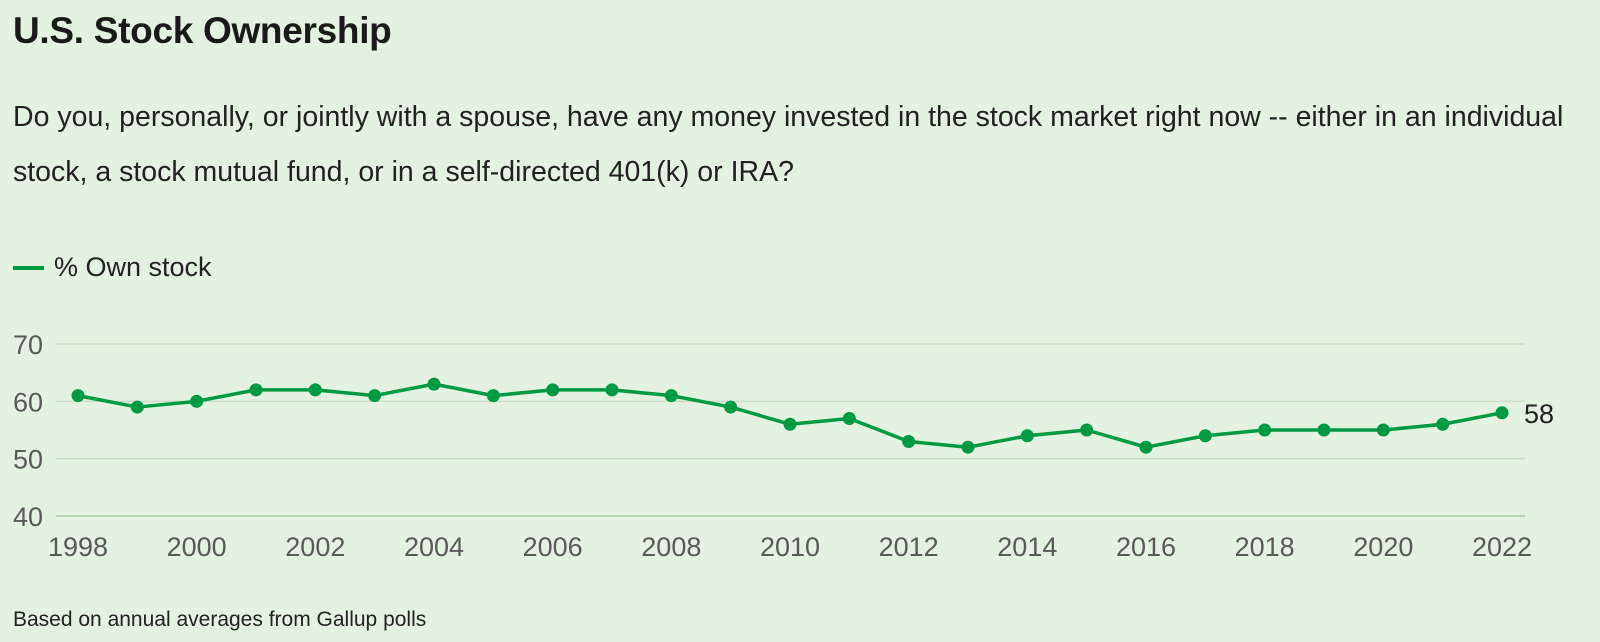  Describe the element at coordinates (28, 267) in the screenshot. I see `legend-swatch` at that location.